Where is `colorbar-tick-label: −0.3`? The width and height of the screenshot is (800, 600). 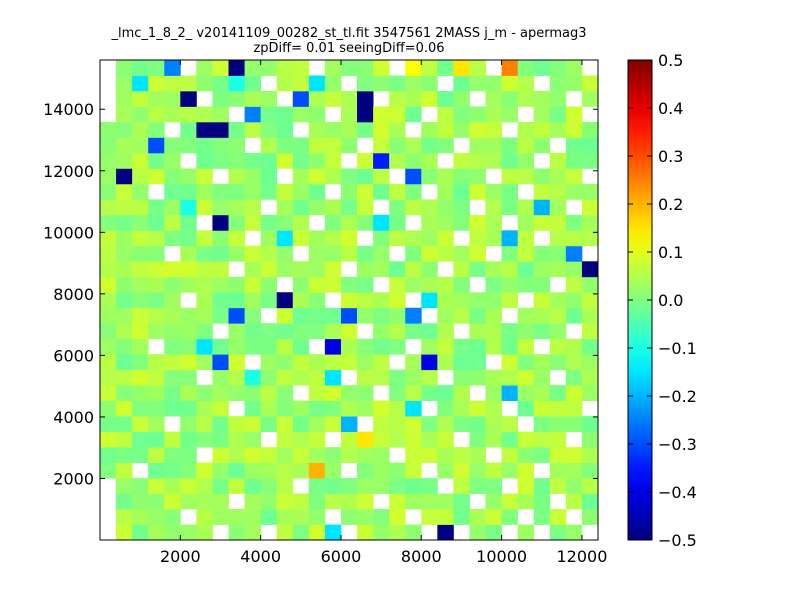
colorbar-tick-label: −0.3 is located at coordinates (677, 444).